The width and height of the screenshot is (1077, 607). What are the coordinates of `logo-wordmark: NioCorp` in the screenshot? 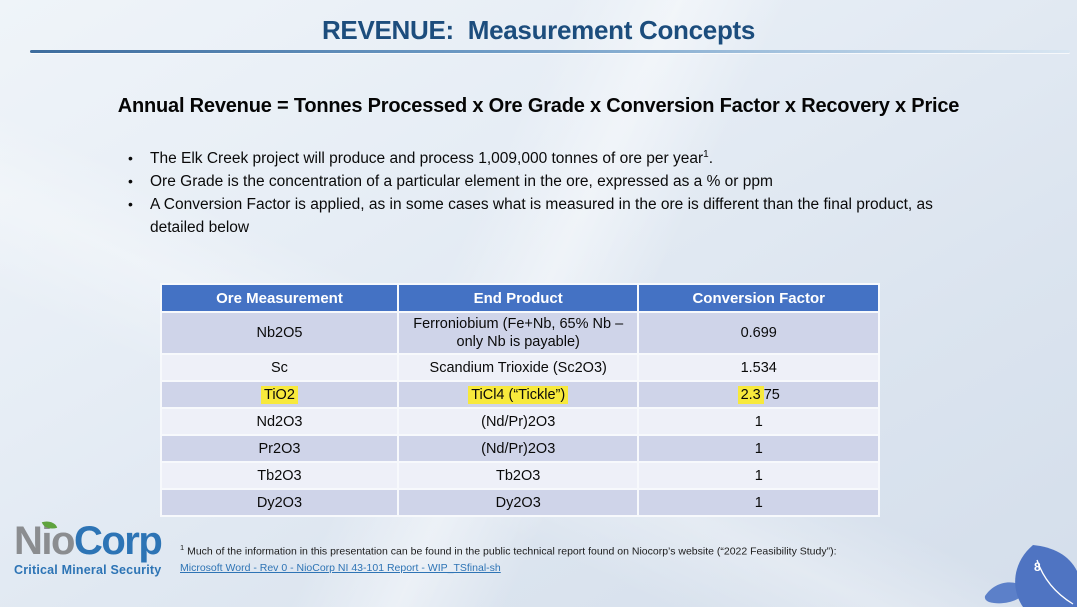 It's located at (99, 540).